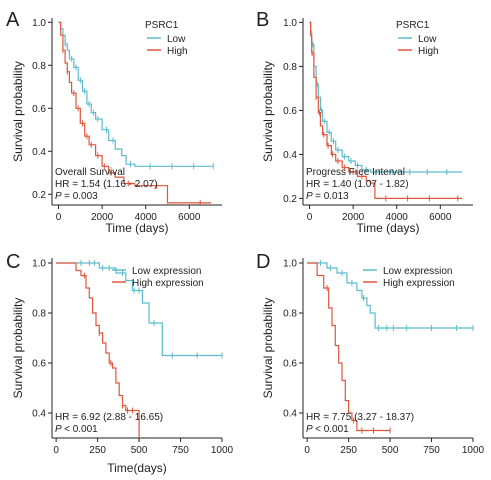 This screenshot has height=480, width=491. What do you see at coordinates (263, 262) in the screenshot?
I see `panel-label: D` at bounding box center [263, 262].